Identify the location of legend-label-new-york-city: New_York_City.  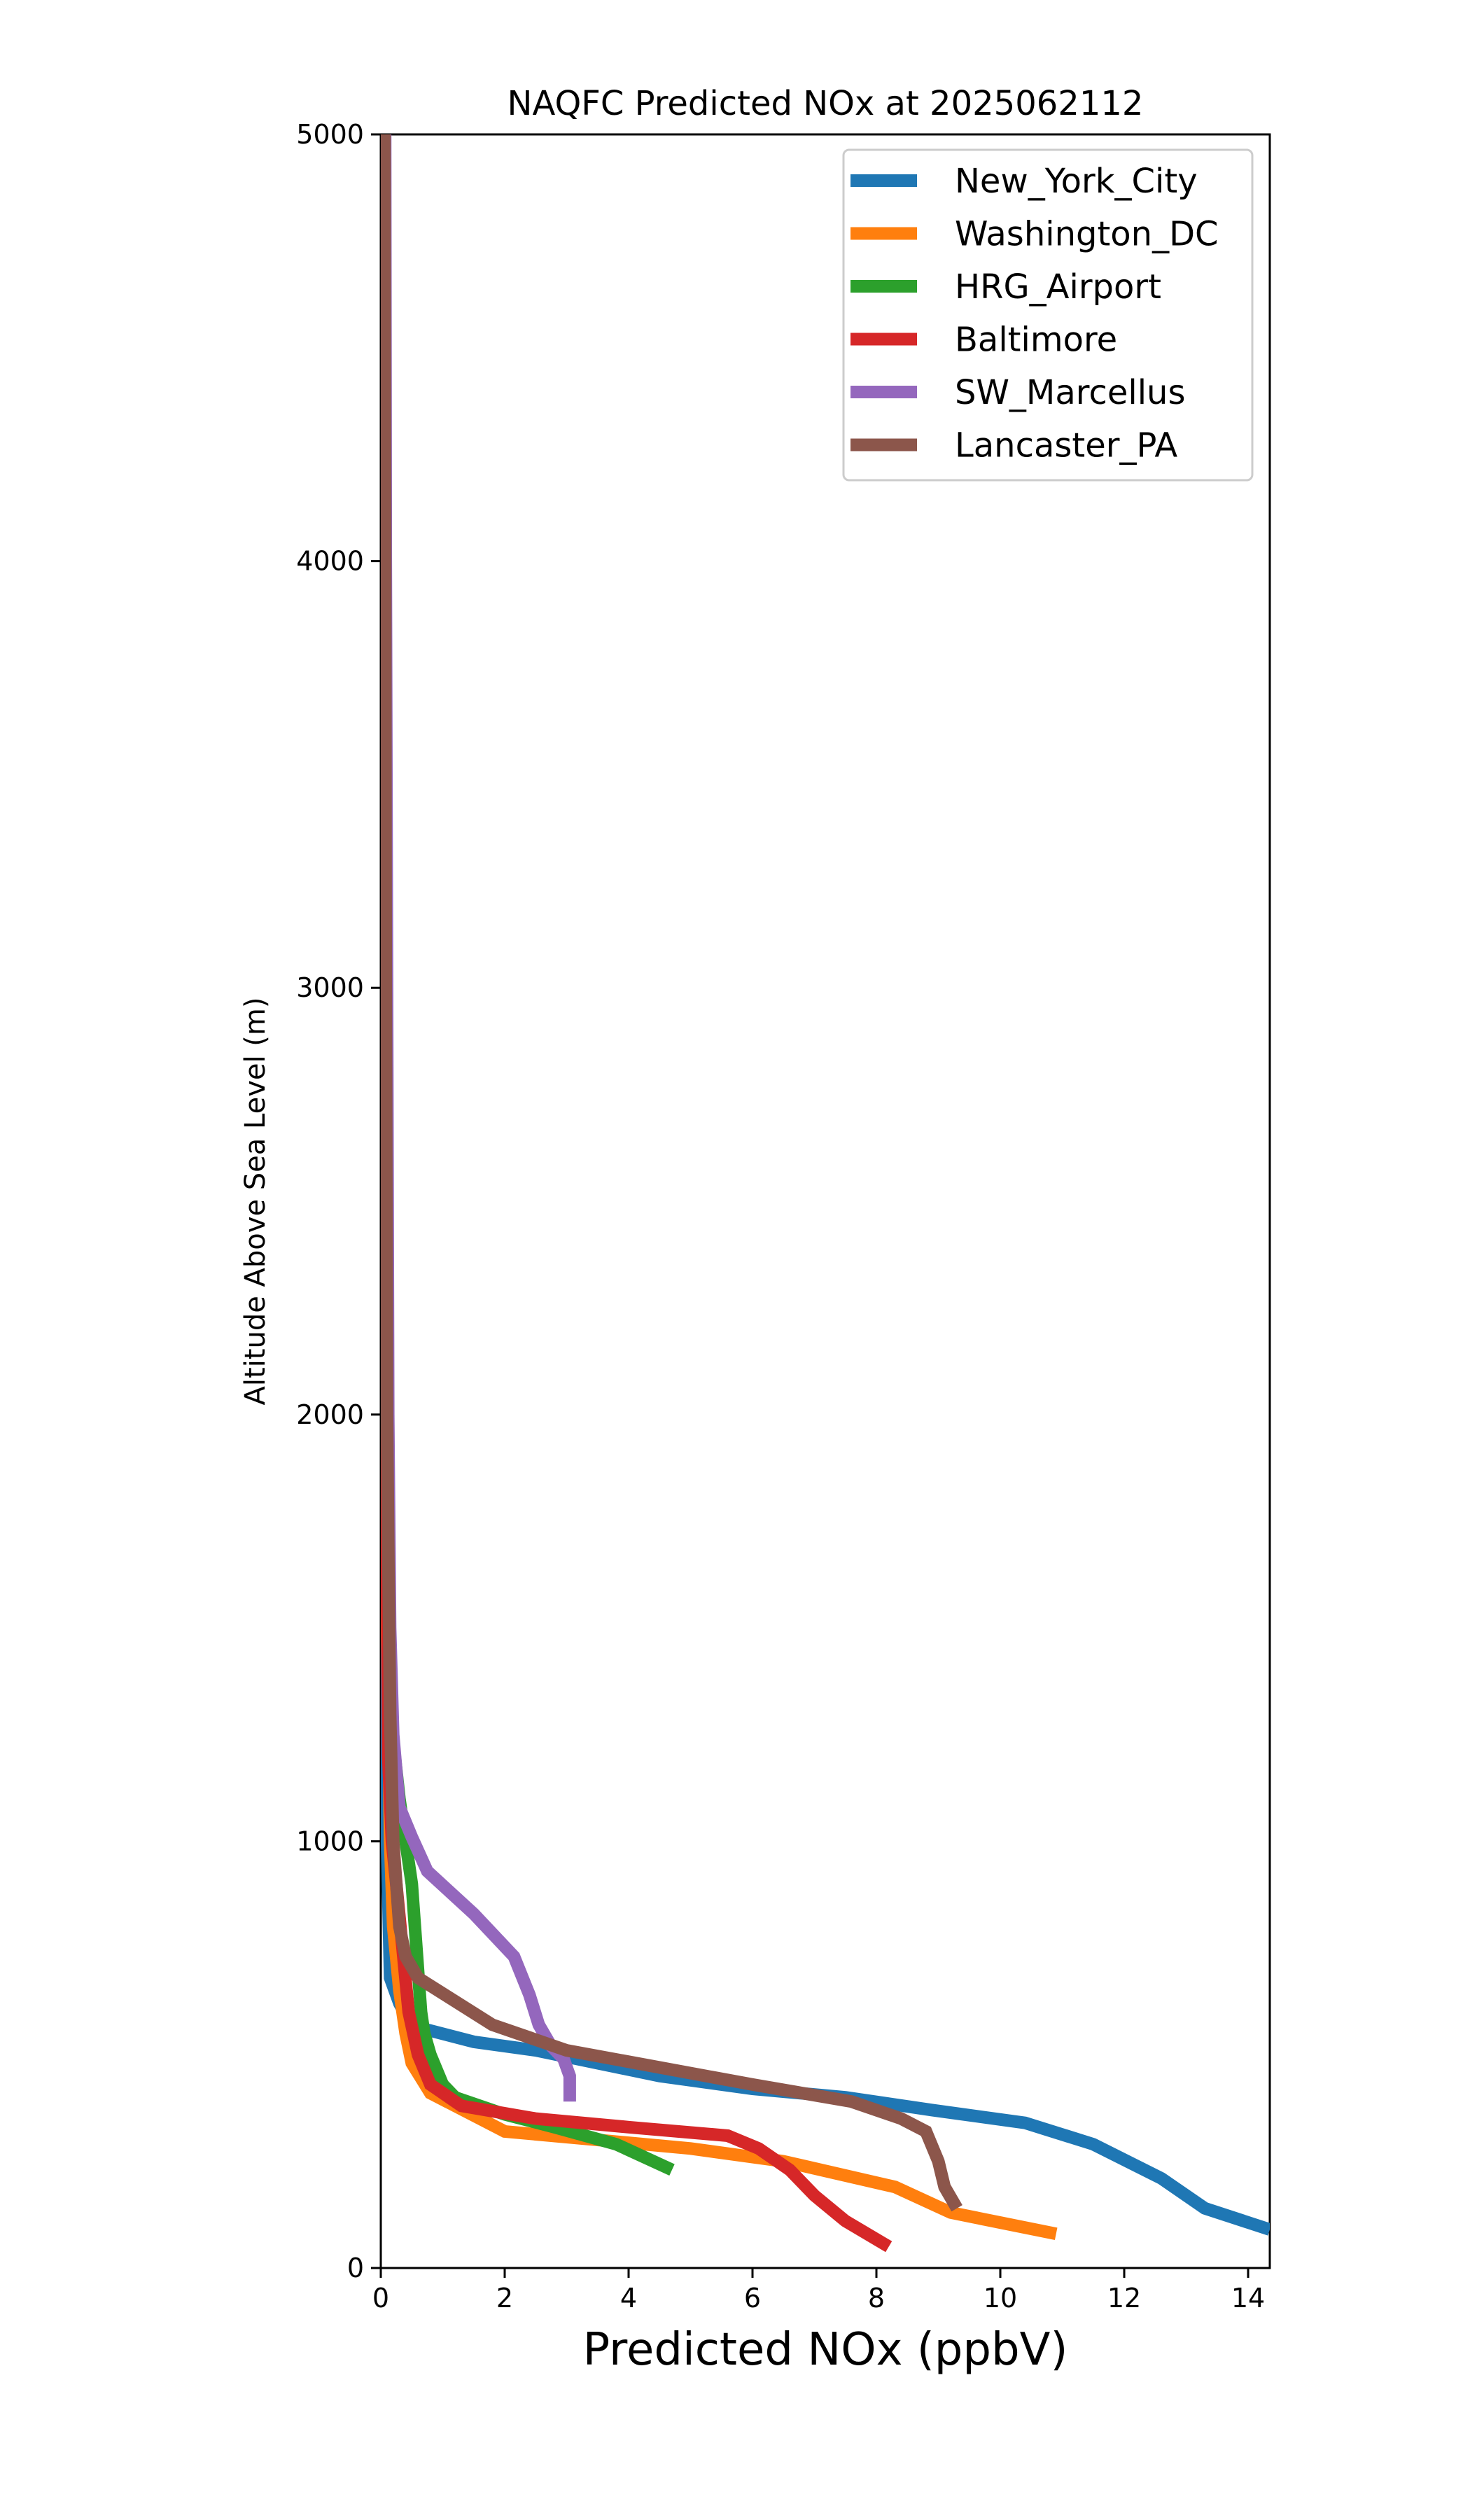
(1076, 181).